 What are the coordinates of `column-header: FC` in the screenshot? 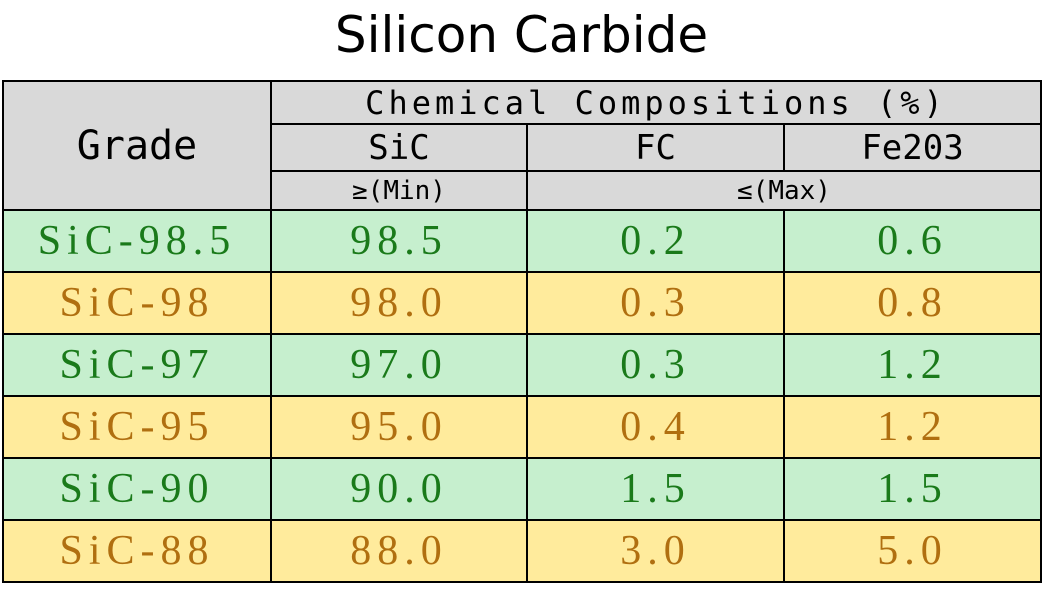 It's located at (655, 147).